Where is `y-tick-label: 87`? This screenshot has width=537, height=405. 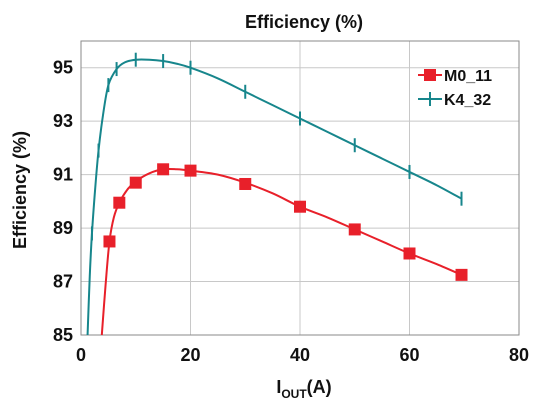
y-tick-label: 87 is located at coordinates (63, 282).